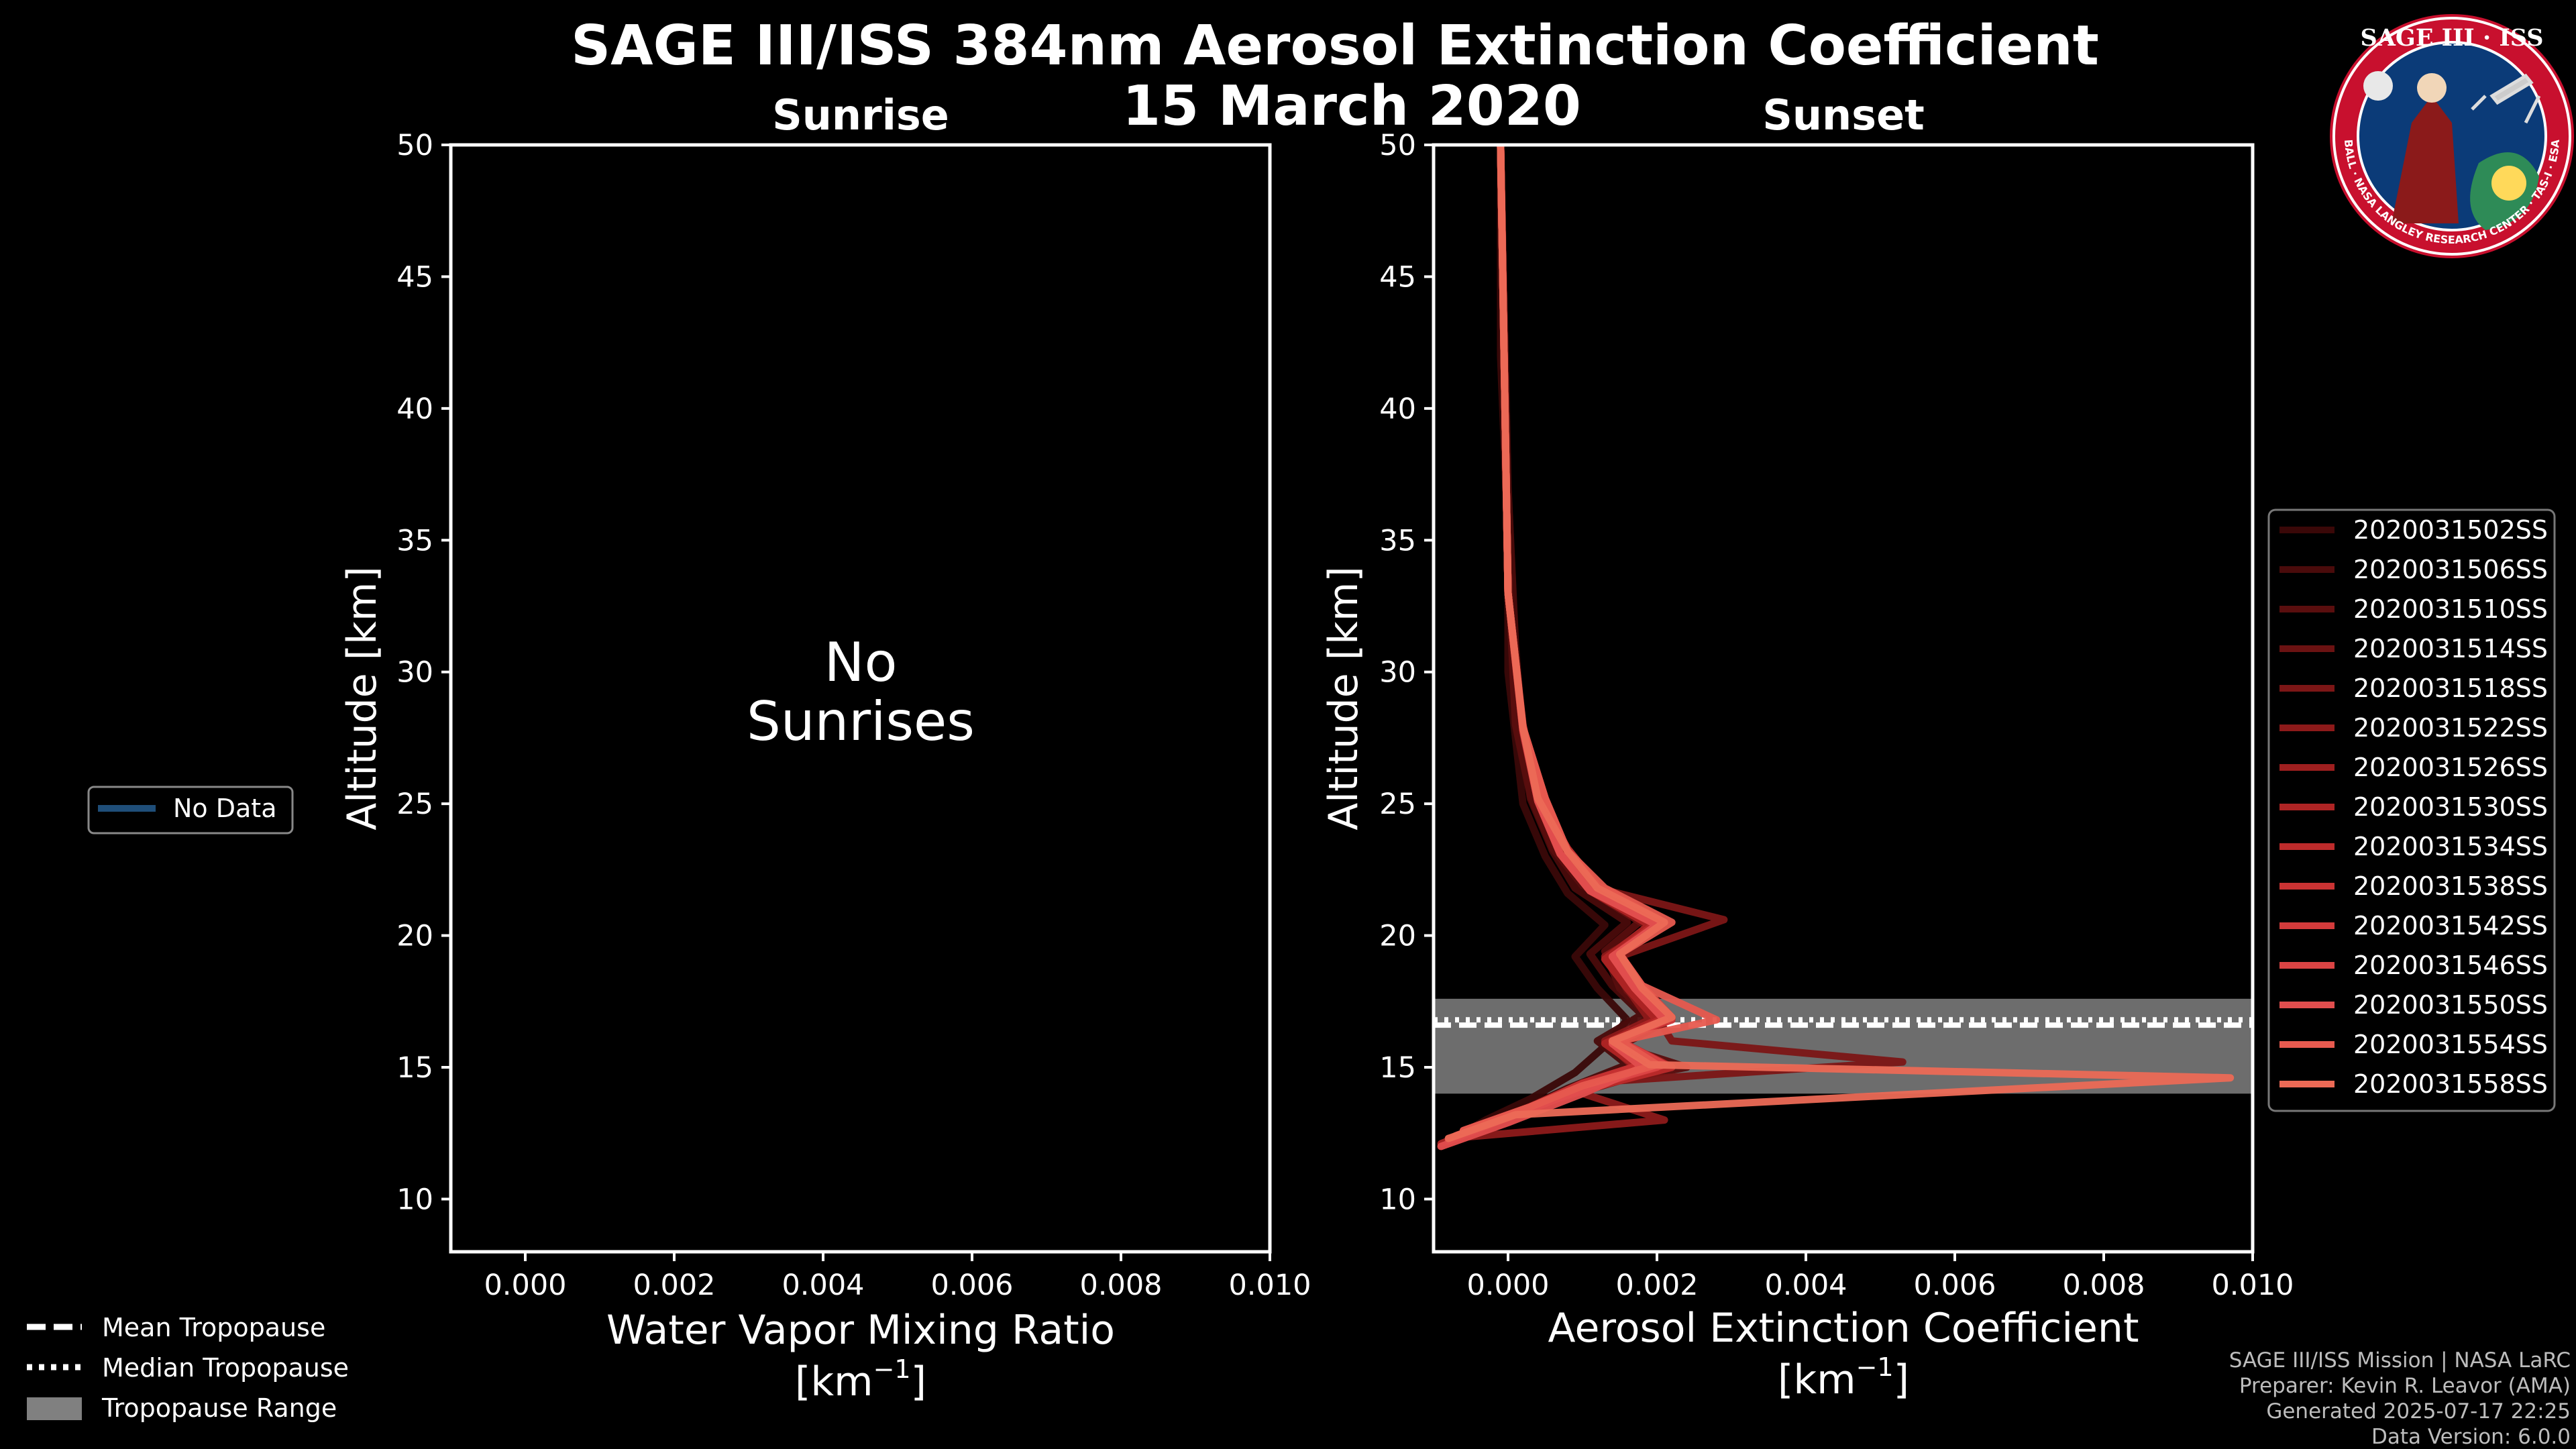  What do you see at coordinates (1397, 145) in the screenshot?
I see `sunset-y-tick-label: 50` at bounding box center [1397, 145].